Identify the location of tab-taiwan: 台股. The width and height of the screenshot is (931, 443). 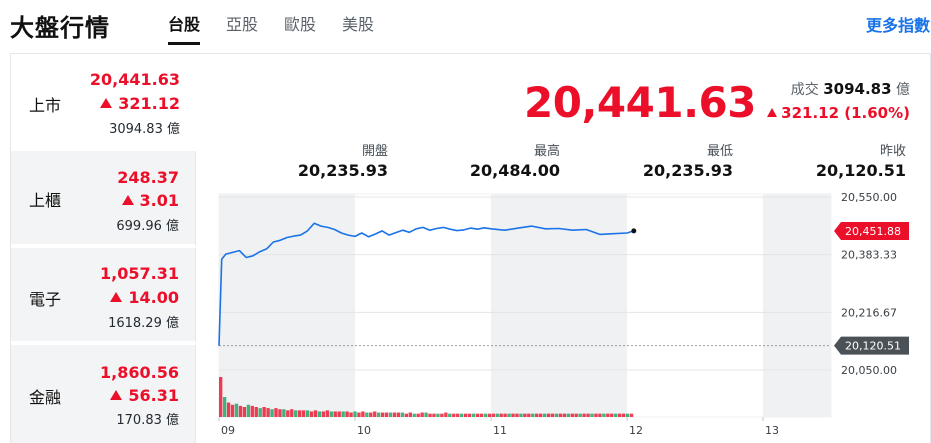
(184, 28).